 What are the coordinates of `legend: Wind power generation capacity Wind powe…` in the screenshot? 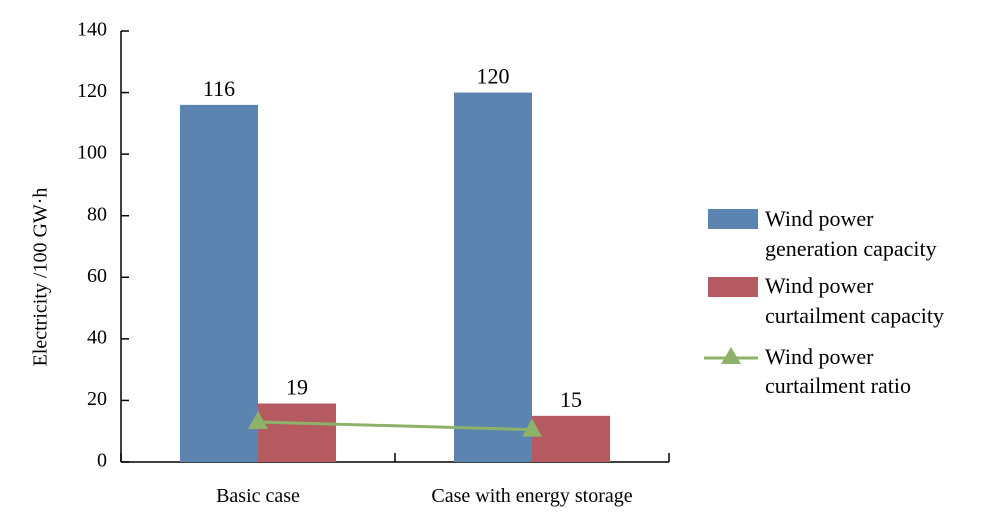 It's located at (824, 302).